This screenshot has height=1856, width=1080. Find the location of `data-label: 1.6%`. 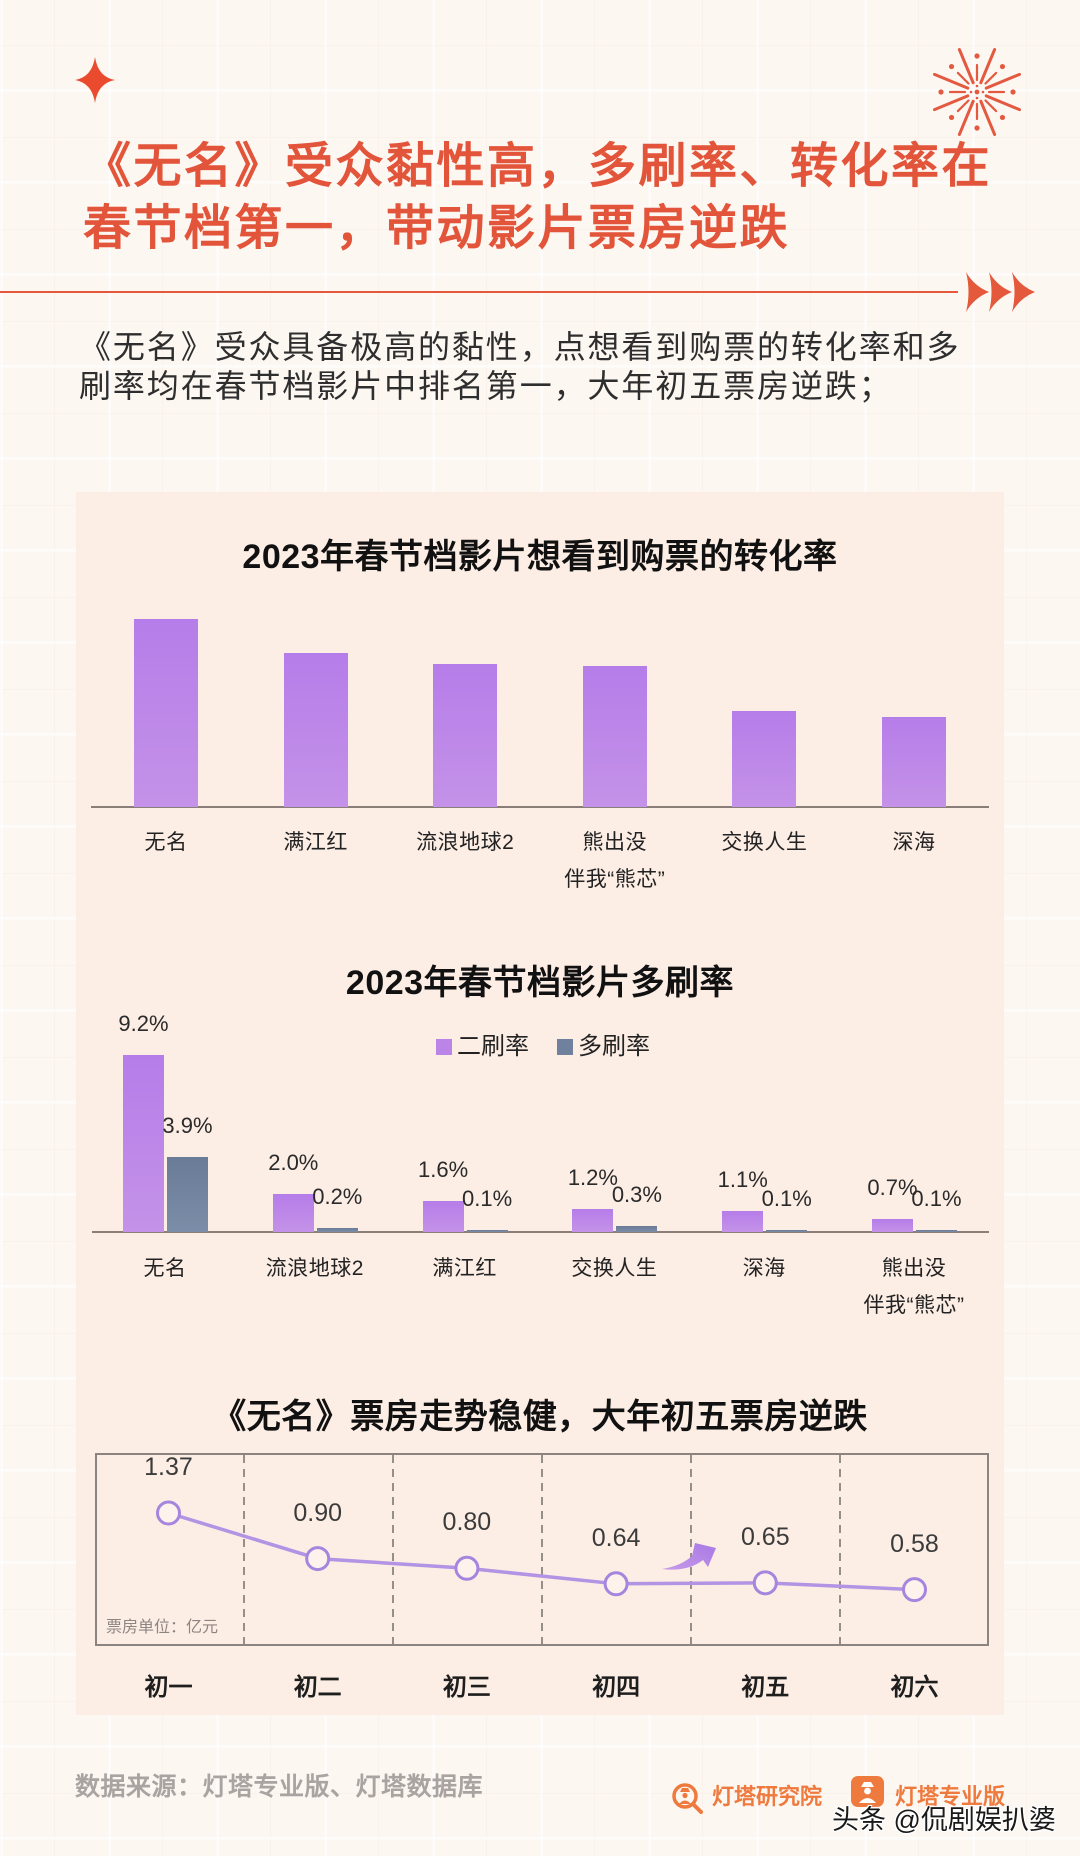

data-label: 1.6% is located at coordinates (443, 1170).